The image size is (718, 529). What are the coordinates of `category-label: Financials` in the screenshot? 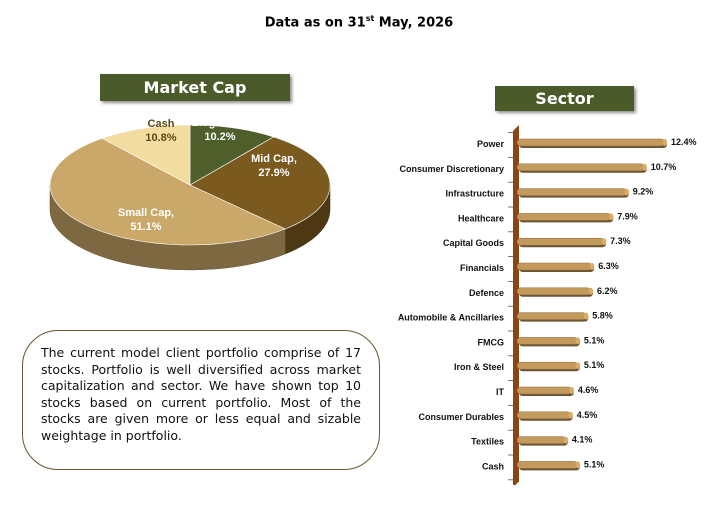 It's located at (482, 268).